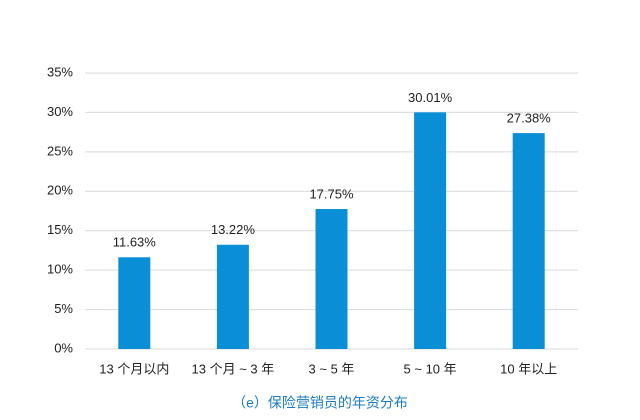 The width and height of the screenshot is (640, 420). What do you see at coordinates (60, 150) in the screenshot?
I see `y-tick-label: 25%` at bounding box center [60, 150].